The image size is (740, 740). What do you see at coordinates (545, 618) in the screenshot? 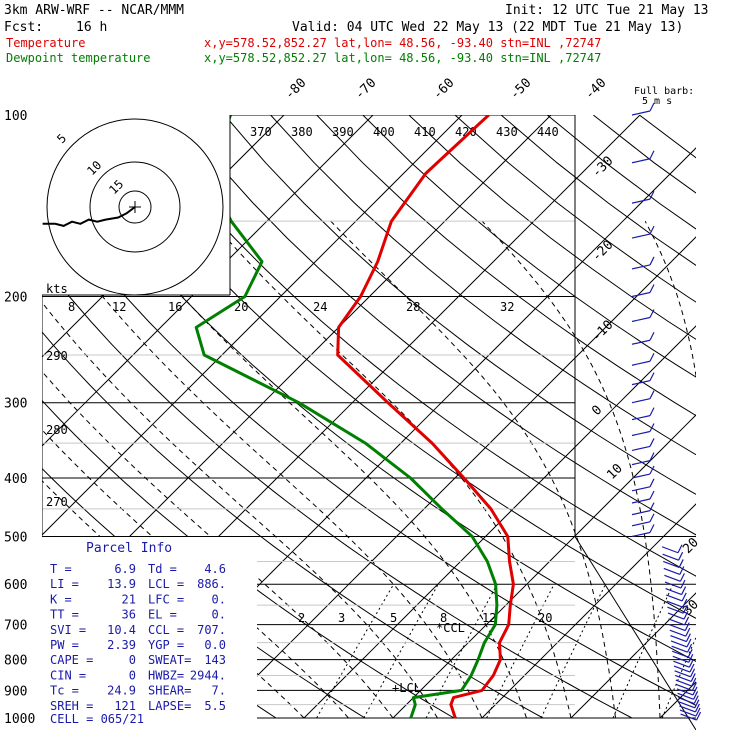
I see `mixing-ratio-label: 20` at bounding box center [545, 618].